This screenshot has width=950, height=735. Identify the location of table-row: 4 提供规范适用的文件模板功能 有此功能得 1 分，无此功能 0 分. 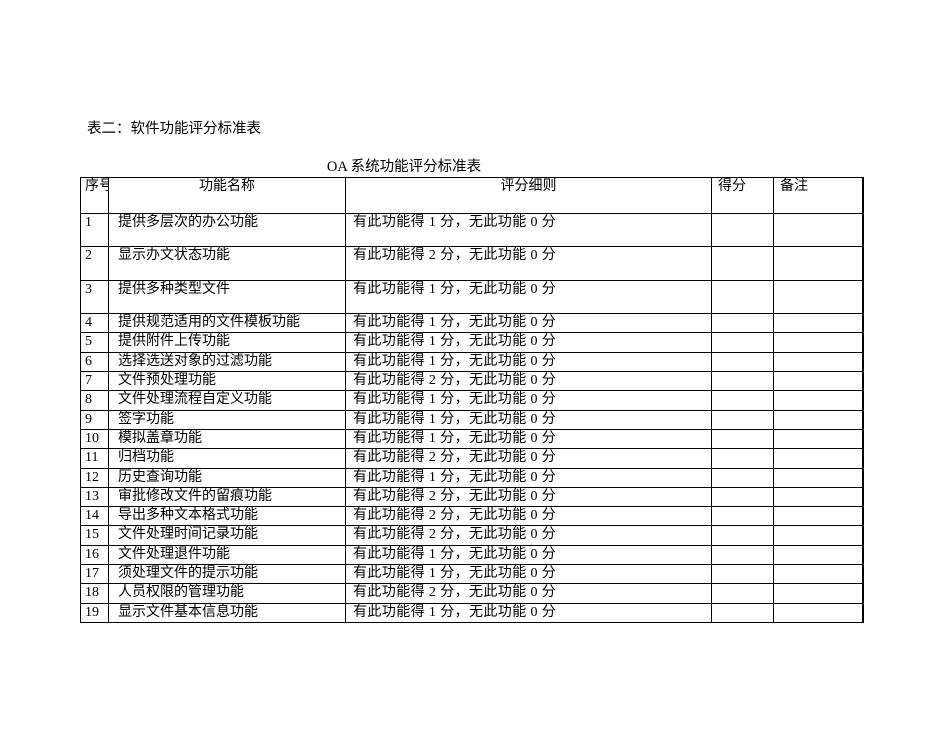
(472, 323).